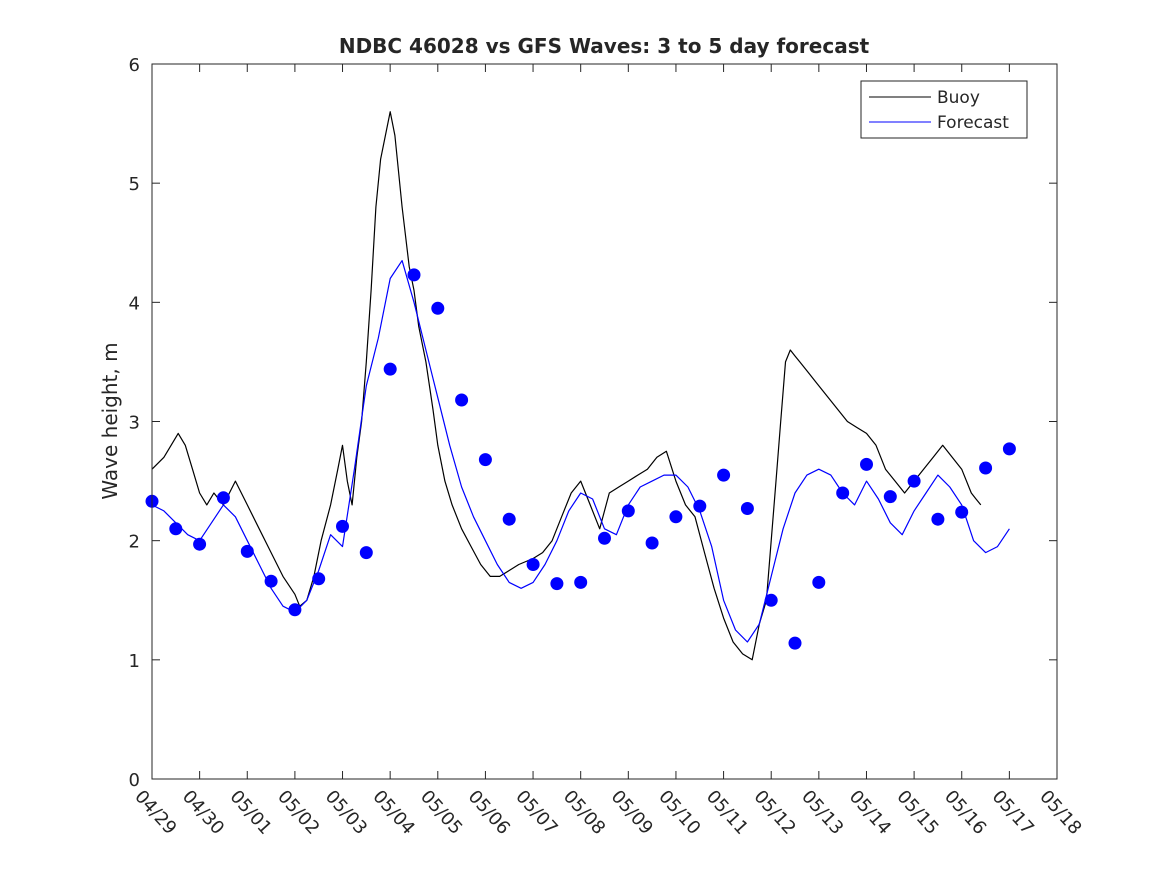  What do you see at coordinates (958, 98) in the screenshot?
I see `legend-label-buoy: Buoy` at bounding box center [958, 98].